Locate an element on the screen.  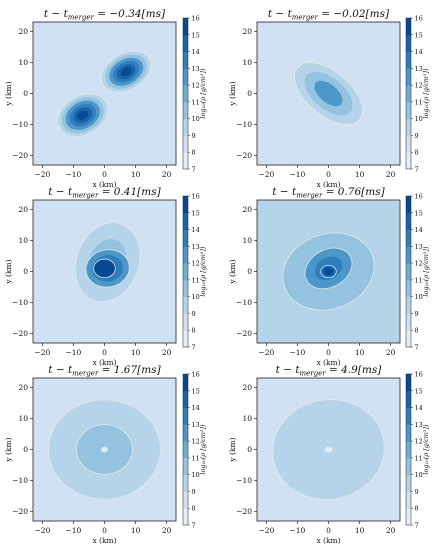
y-tick-label: 0 is located at coordinates (25, 271).